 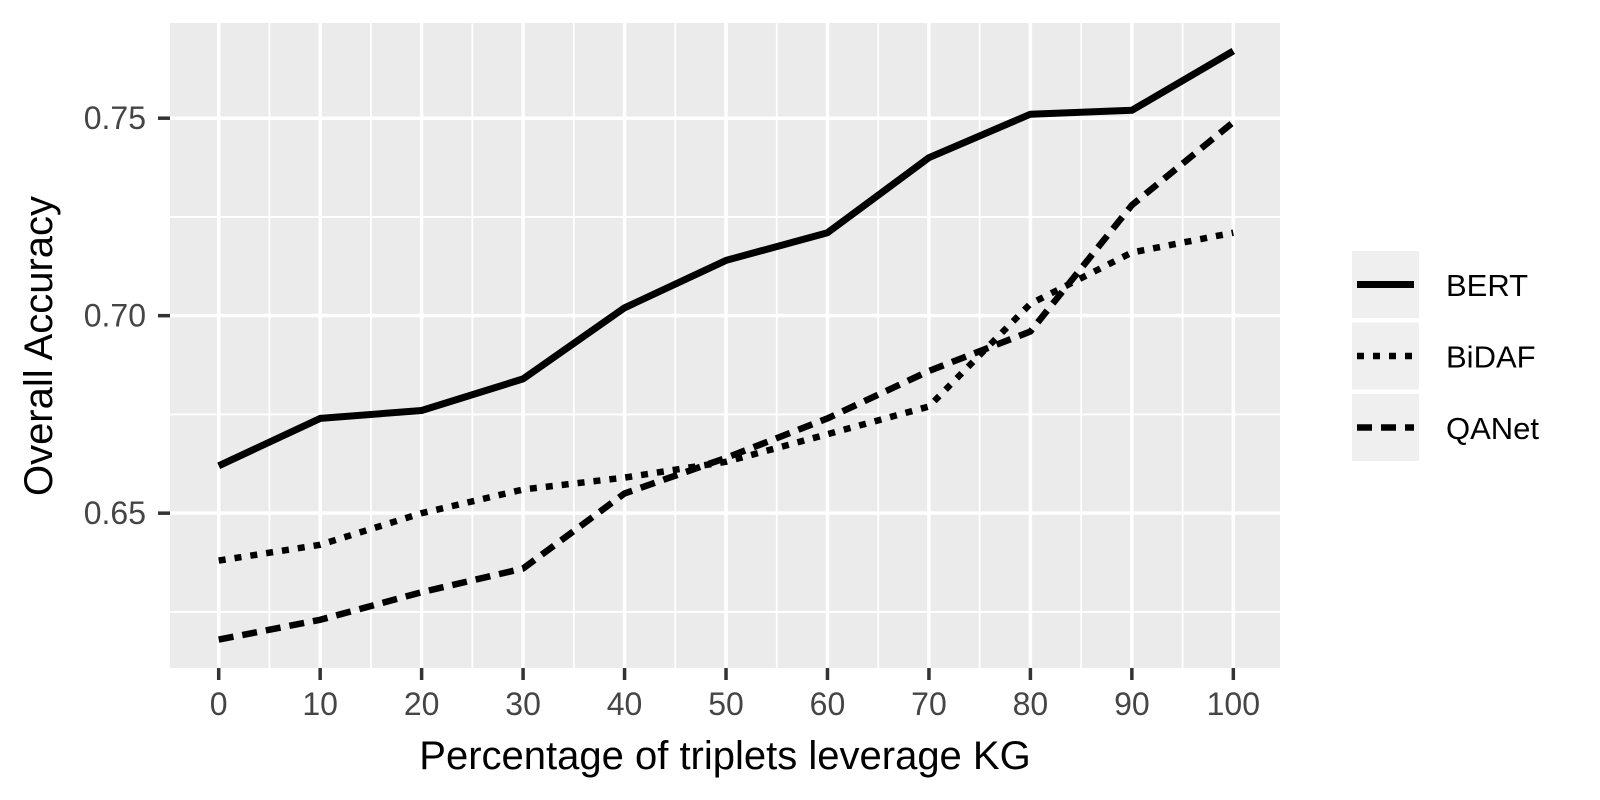 I want to click on legend-label-bert: BERT, so click(x=1487, y=285).